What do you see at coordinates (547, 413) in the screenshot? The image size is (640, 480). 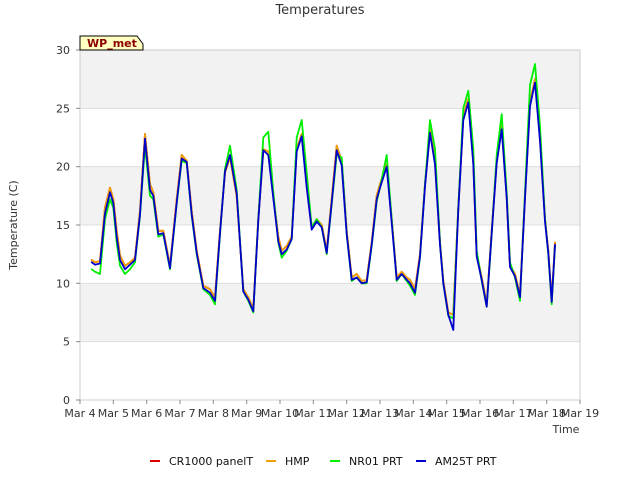 I see `x-tick-label: Mar 18` at bounding box center [547, 413].